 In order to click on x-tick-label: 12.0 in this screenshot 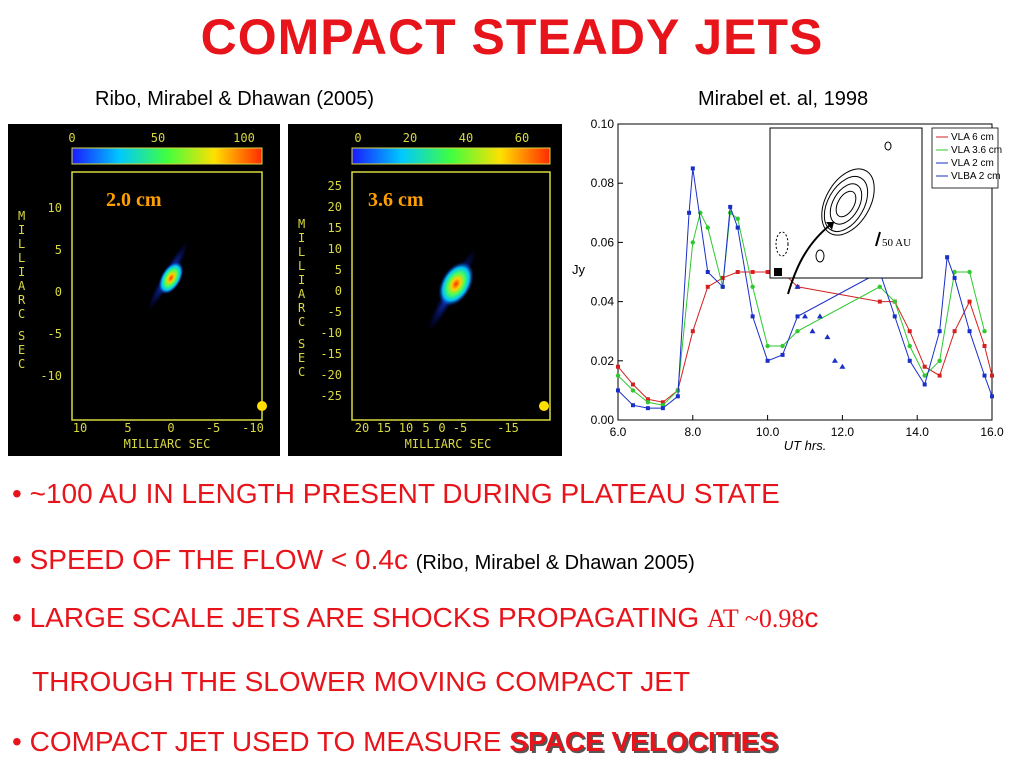, I will do `click(843, 432)`.